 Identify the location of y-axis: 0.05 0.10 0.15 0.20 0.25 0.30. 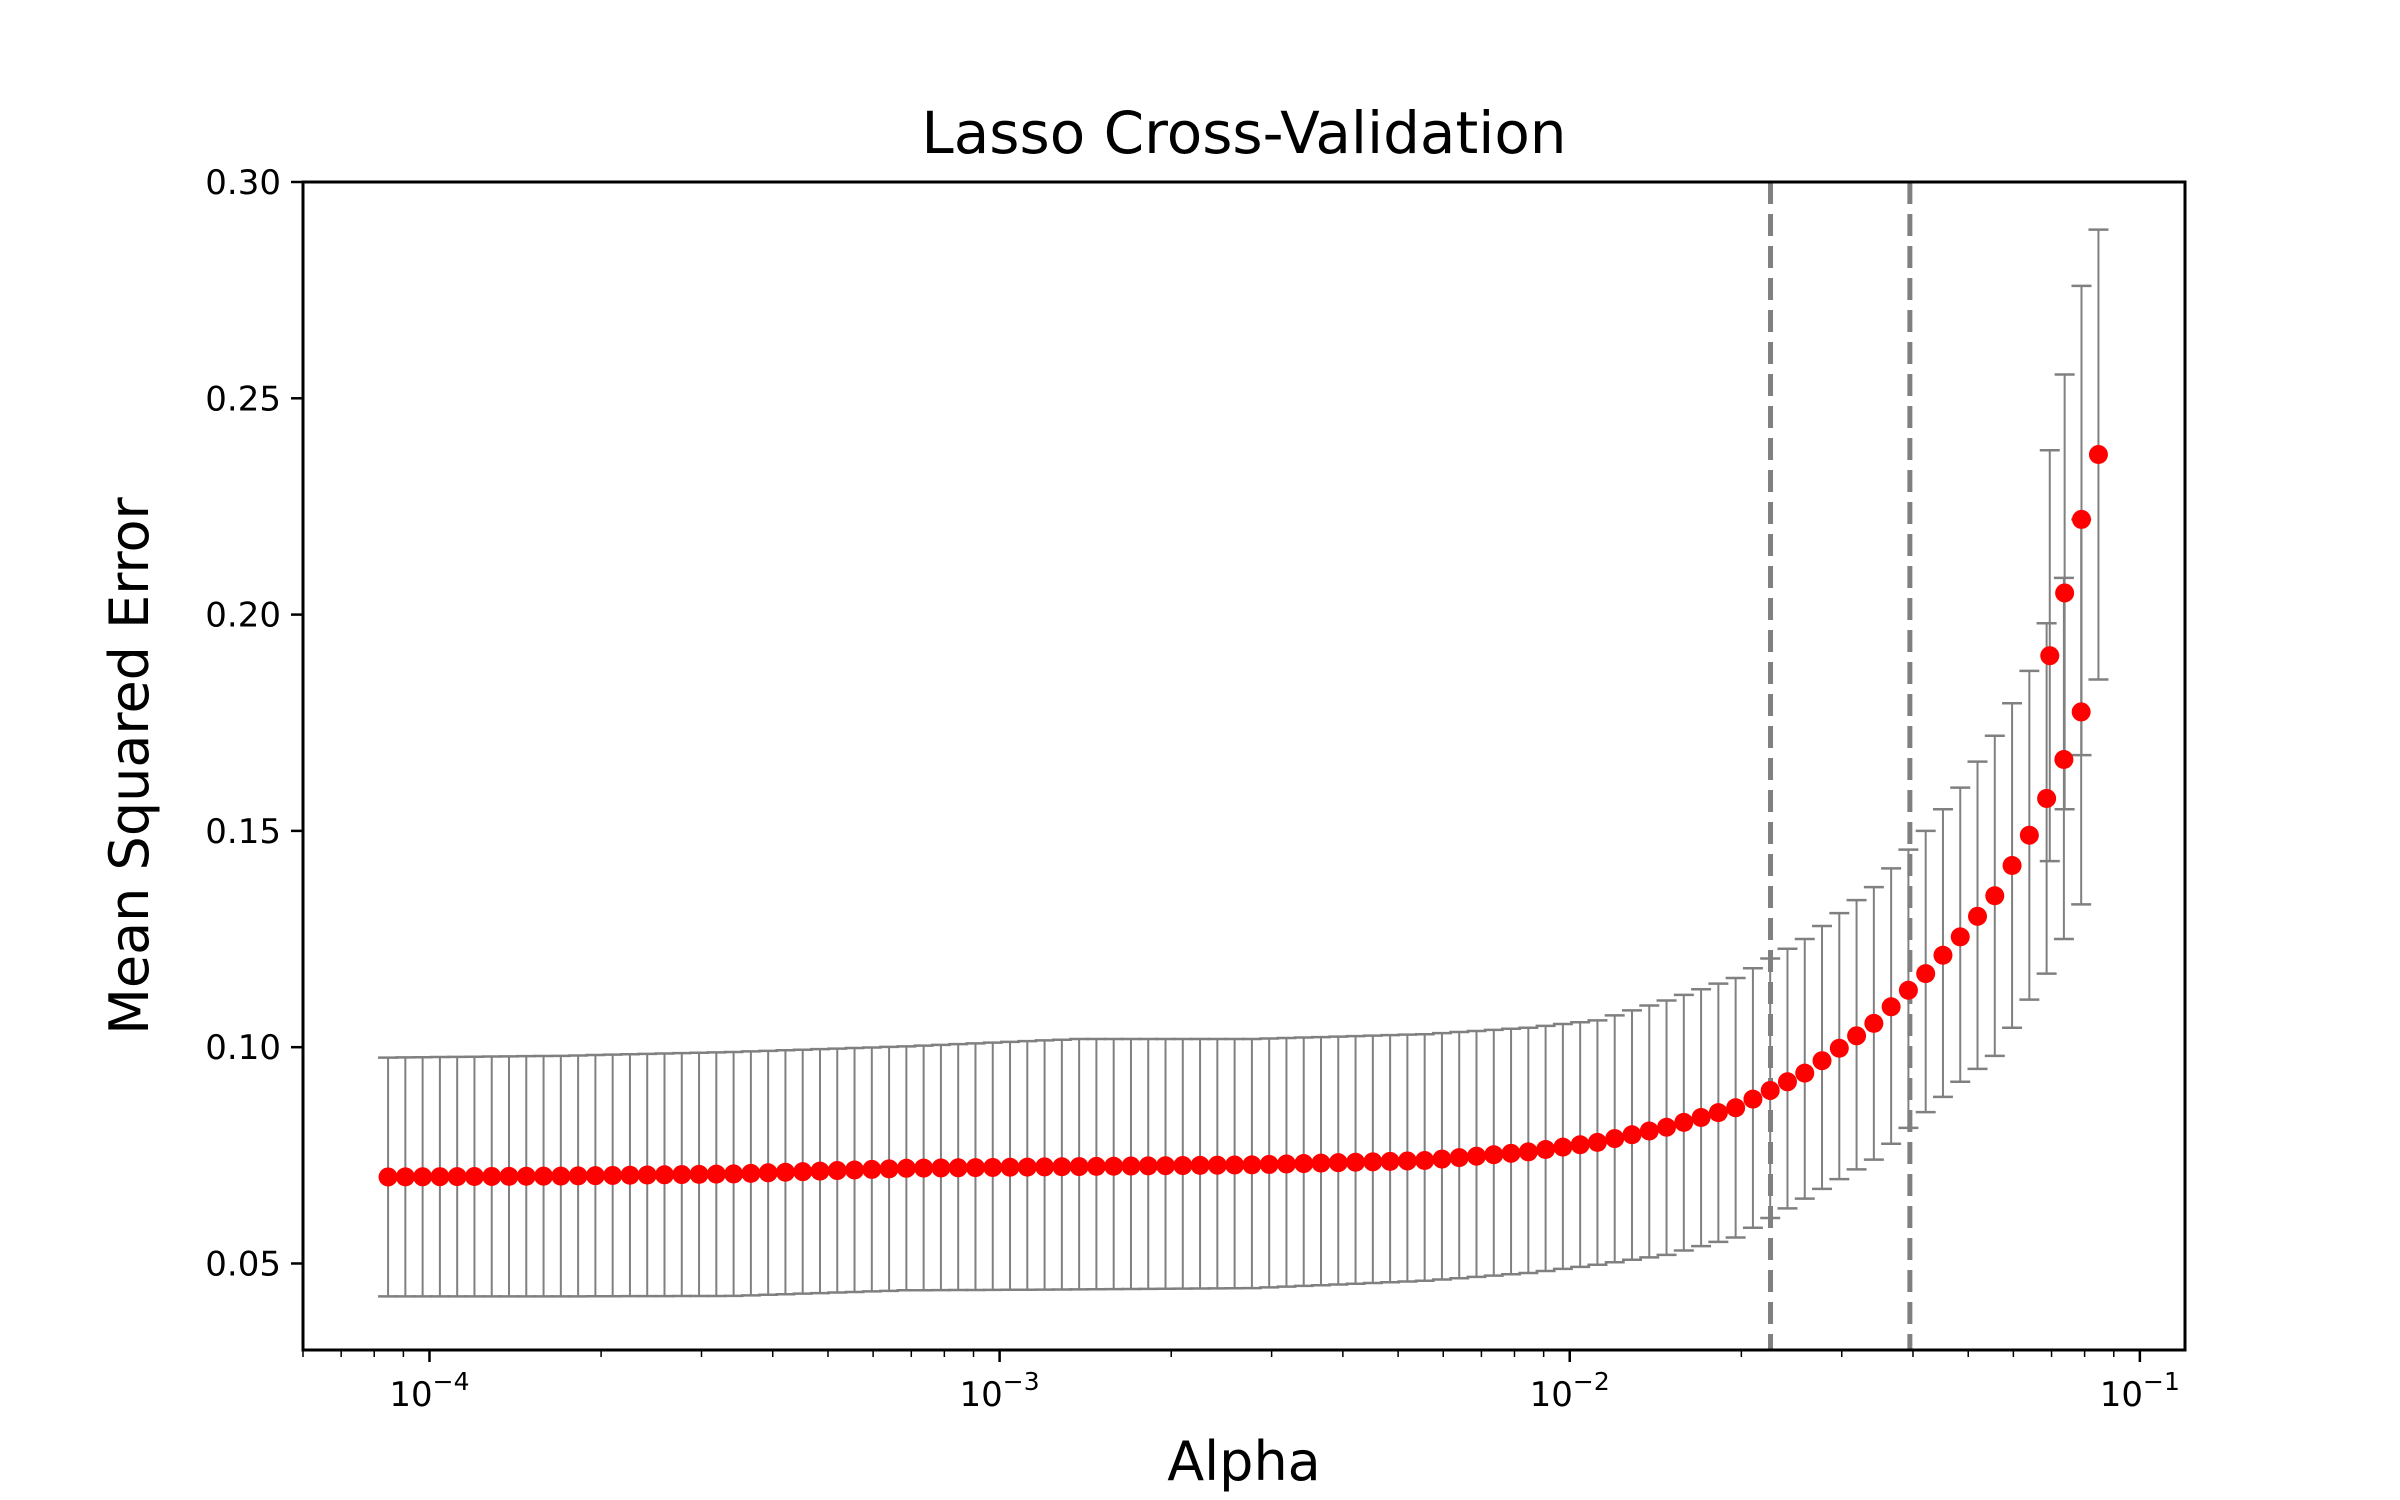
(254, 723).